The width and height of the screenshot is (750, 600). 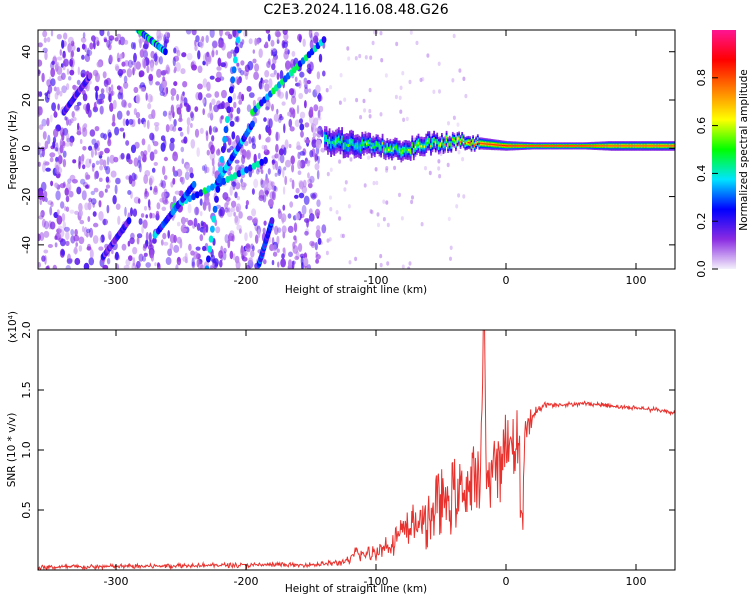 I want to click on colorbar-tick-label: 0.0, so click(x=701, y=269).